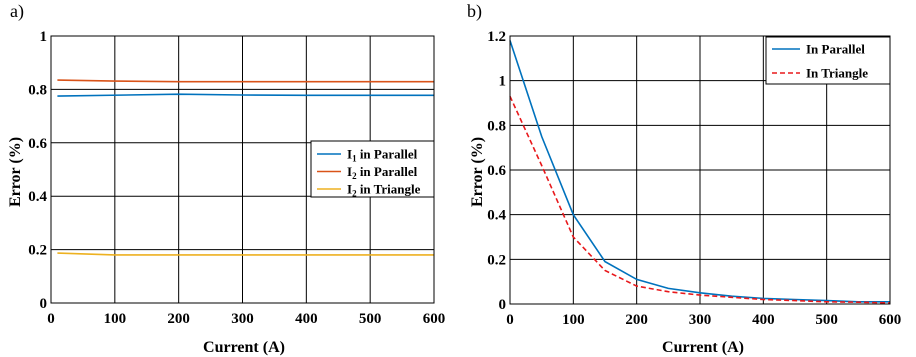  What do you see at coordinates (496, 37) in the screenshot?
I see `y-tick-label: 1.2` at bounding box center [496, 37].